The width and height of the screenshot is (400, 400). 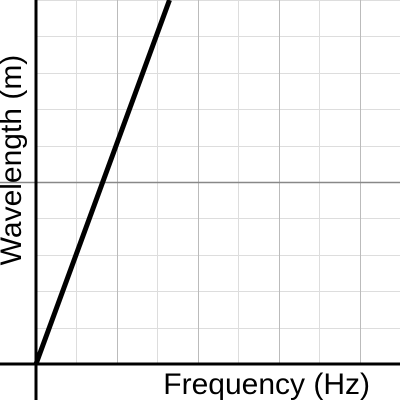 I want to click on y-axis-label: Wavelength (m), so click(x=14, y=160).